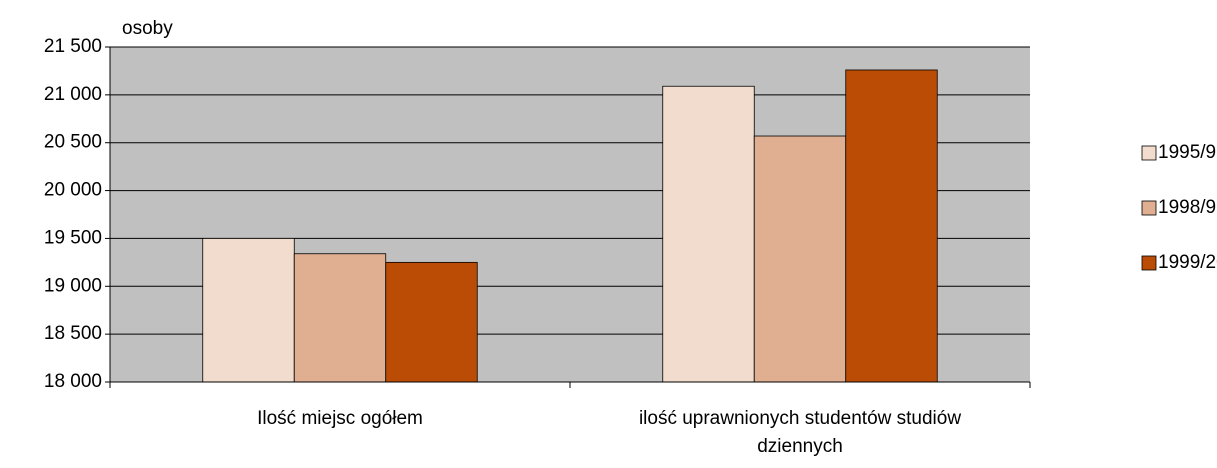  What do you see at coordinates (73, 46) in the screenshot?
I see `y-tick-label: 21 500` at bounding box center [73, 46].